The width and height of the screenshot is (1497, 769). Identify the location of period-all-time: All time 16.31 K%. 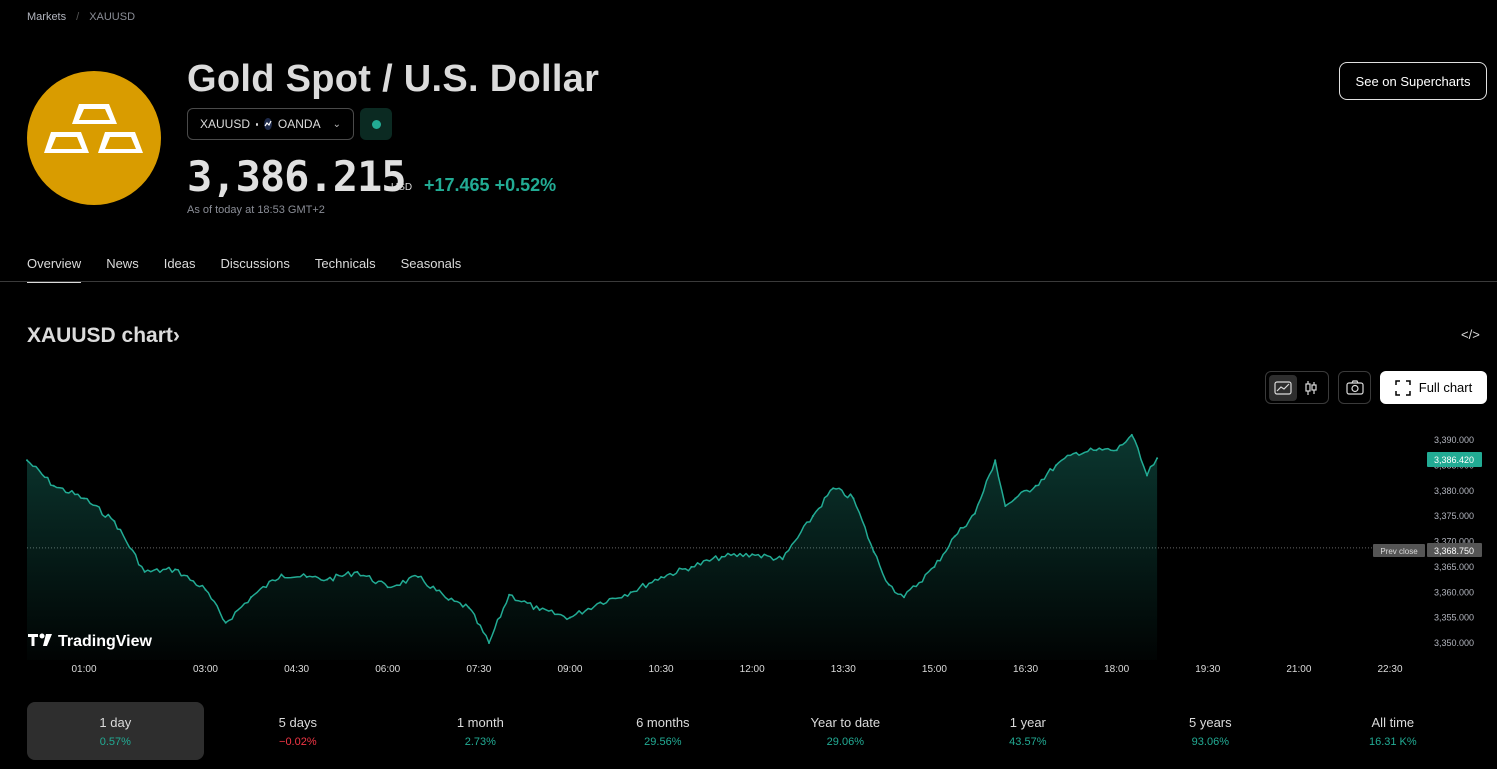
(1393, 731).